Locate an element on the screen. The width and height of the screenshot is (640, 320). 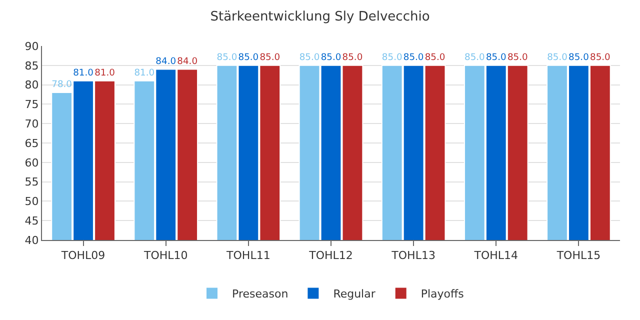
x-tick-label: TOHL11 is located at coordinates (248, 255).